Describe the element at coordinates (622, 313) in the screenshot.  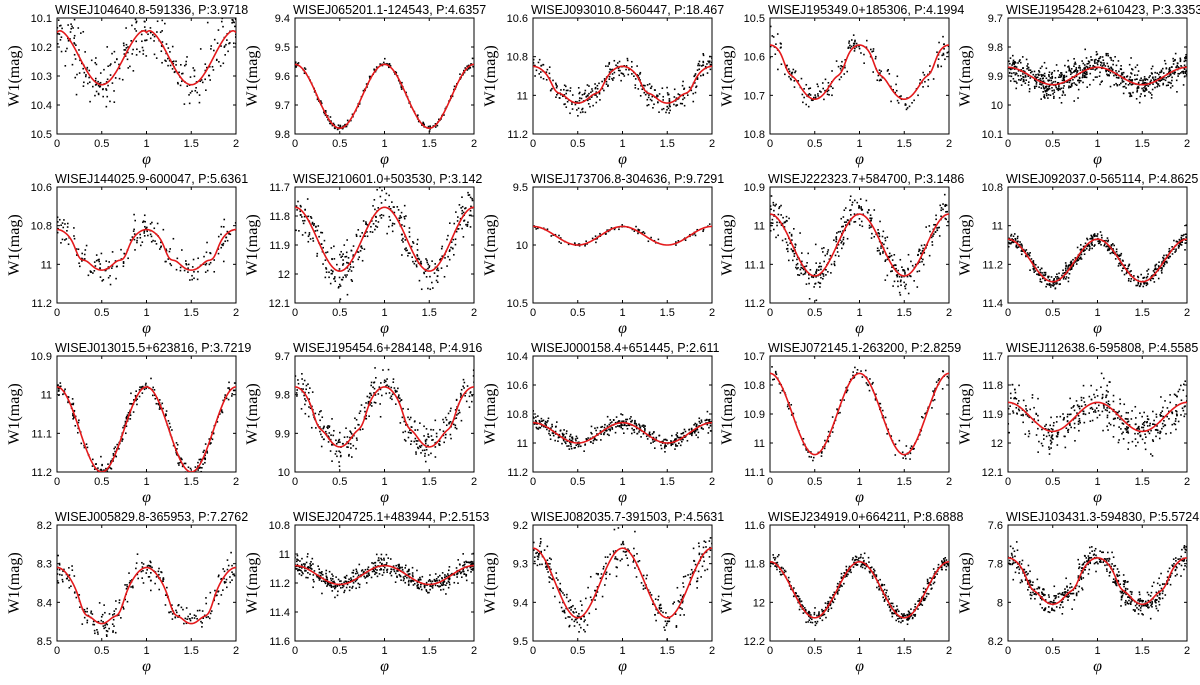
I see `x-tick-label: 1` at that location.